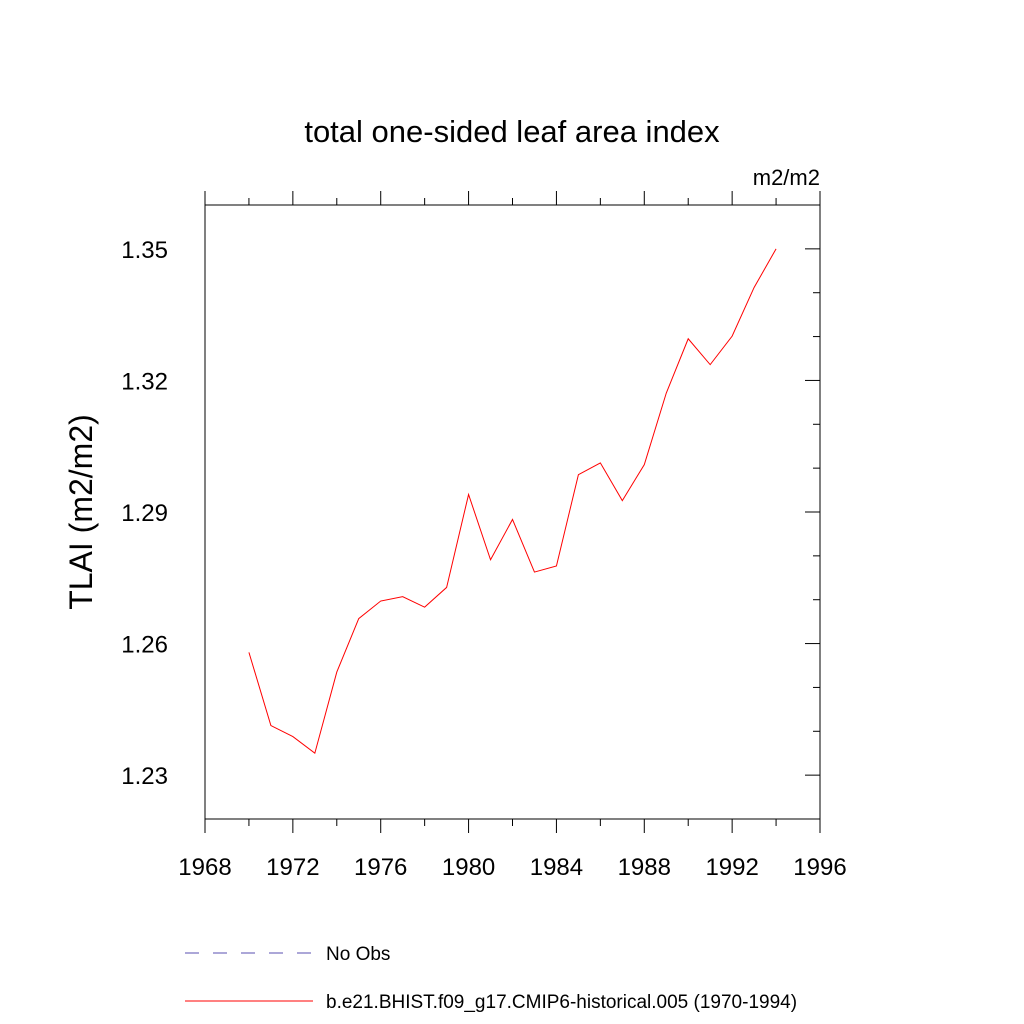 This screenshot has width=1024, height=1024. I want to click on y-axis-label: TLAI (m2/m2), so click(81, 512).